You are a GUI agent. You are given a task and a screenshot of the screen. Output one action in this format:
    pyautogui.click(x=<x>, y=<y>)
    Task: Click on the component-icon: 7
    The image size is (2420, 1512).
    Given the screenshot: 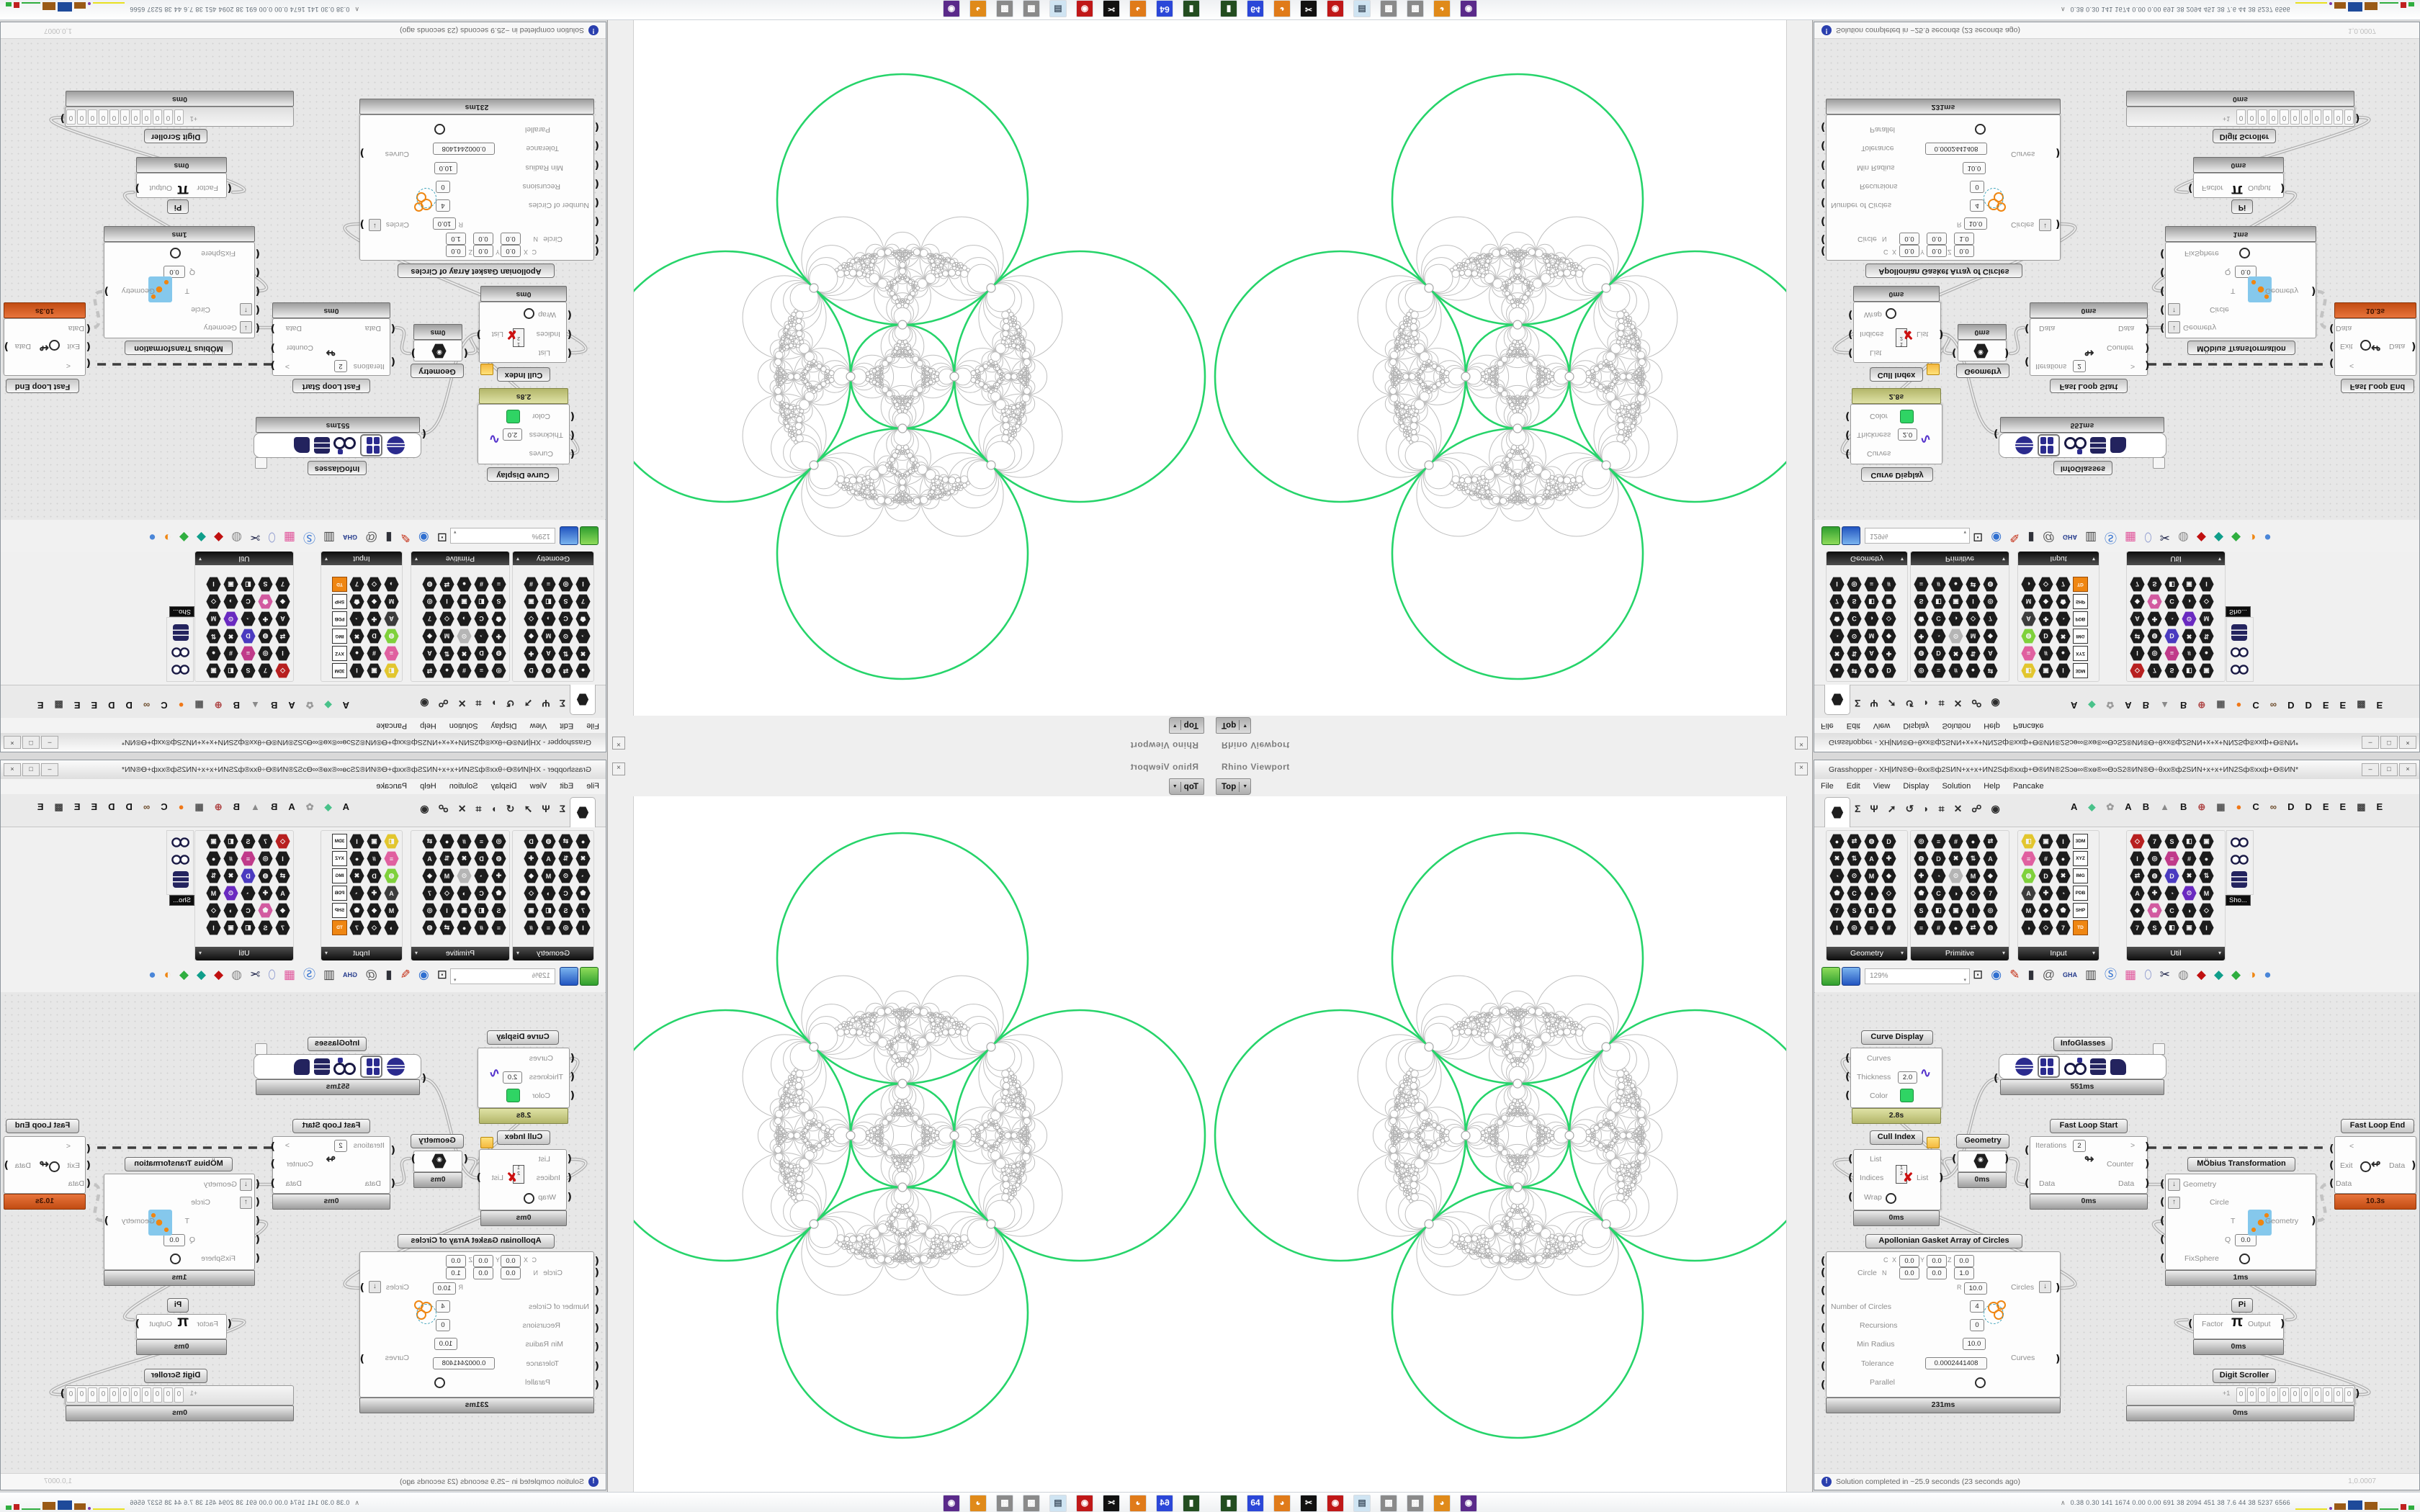 What is the action you would take?
    pyautogui.click(x=2063, y=927)
    